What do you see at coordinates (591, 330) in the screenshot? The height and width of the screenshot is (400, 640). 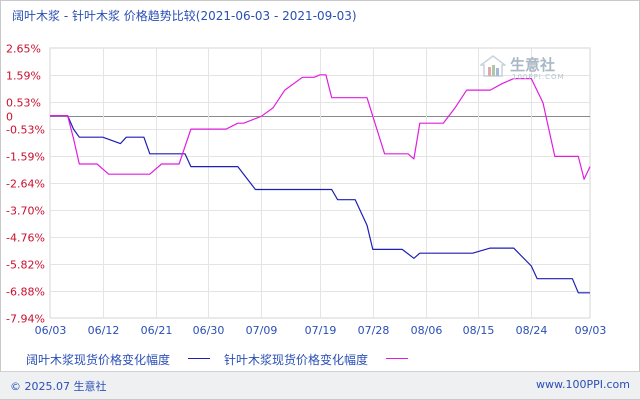 I see `x-tick-label: 09/03` at bounding box center [591, 330].